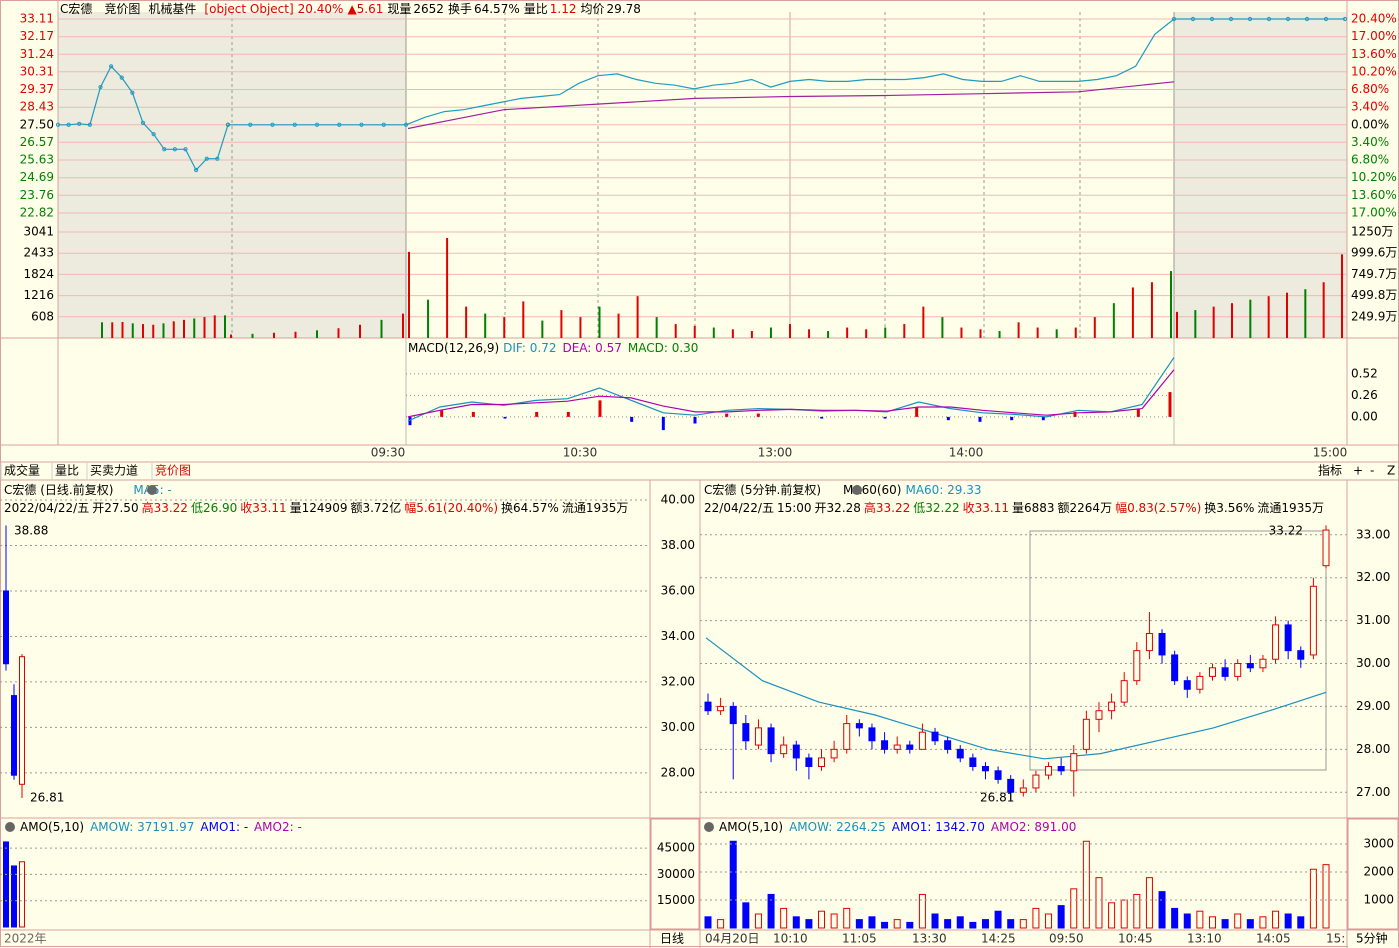 The width and height of the screenshot is (1399, 948). I want to click on tab: 买卖力道, so click(114, 471).